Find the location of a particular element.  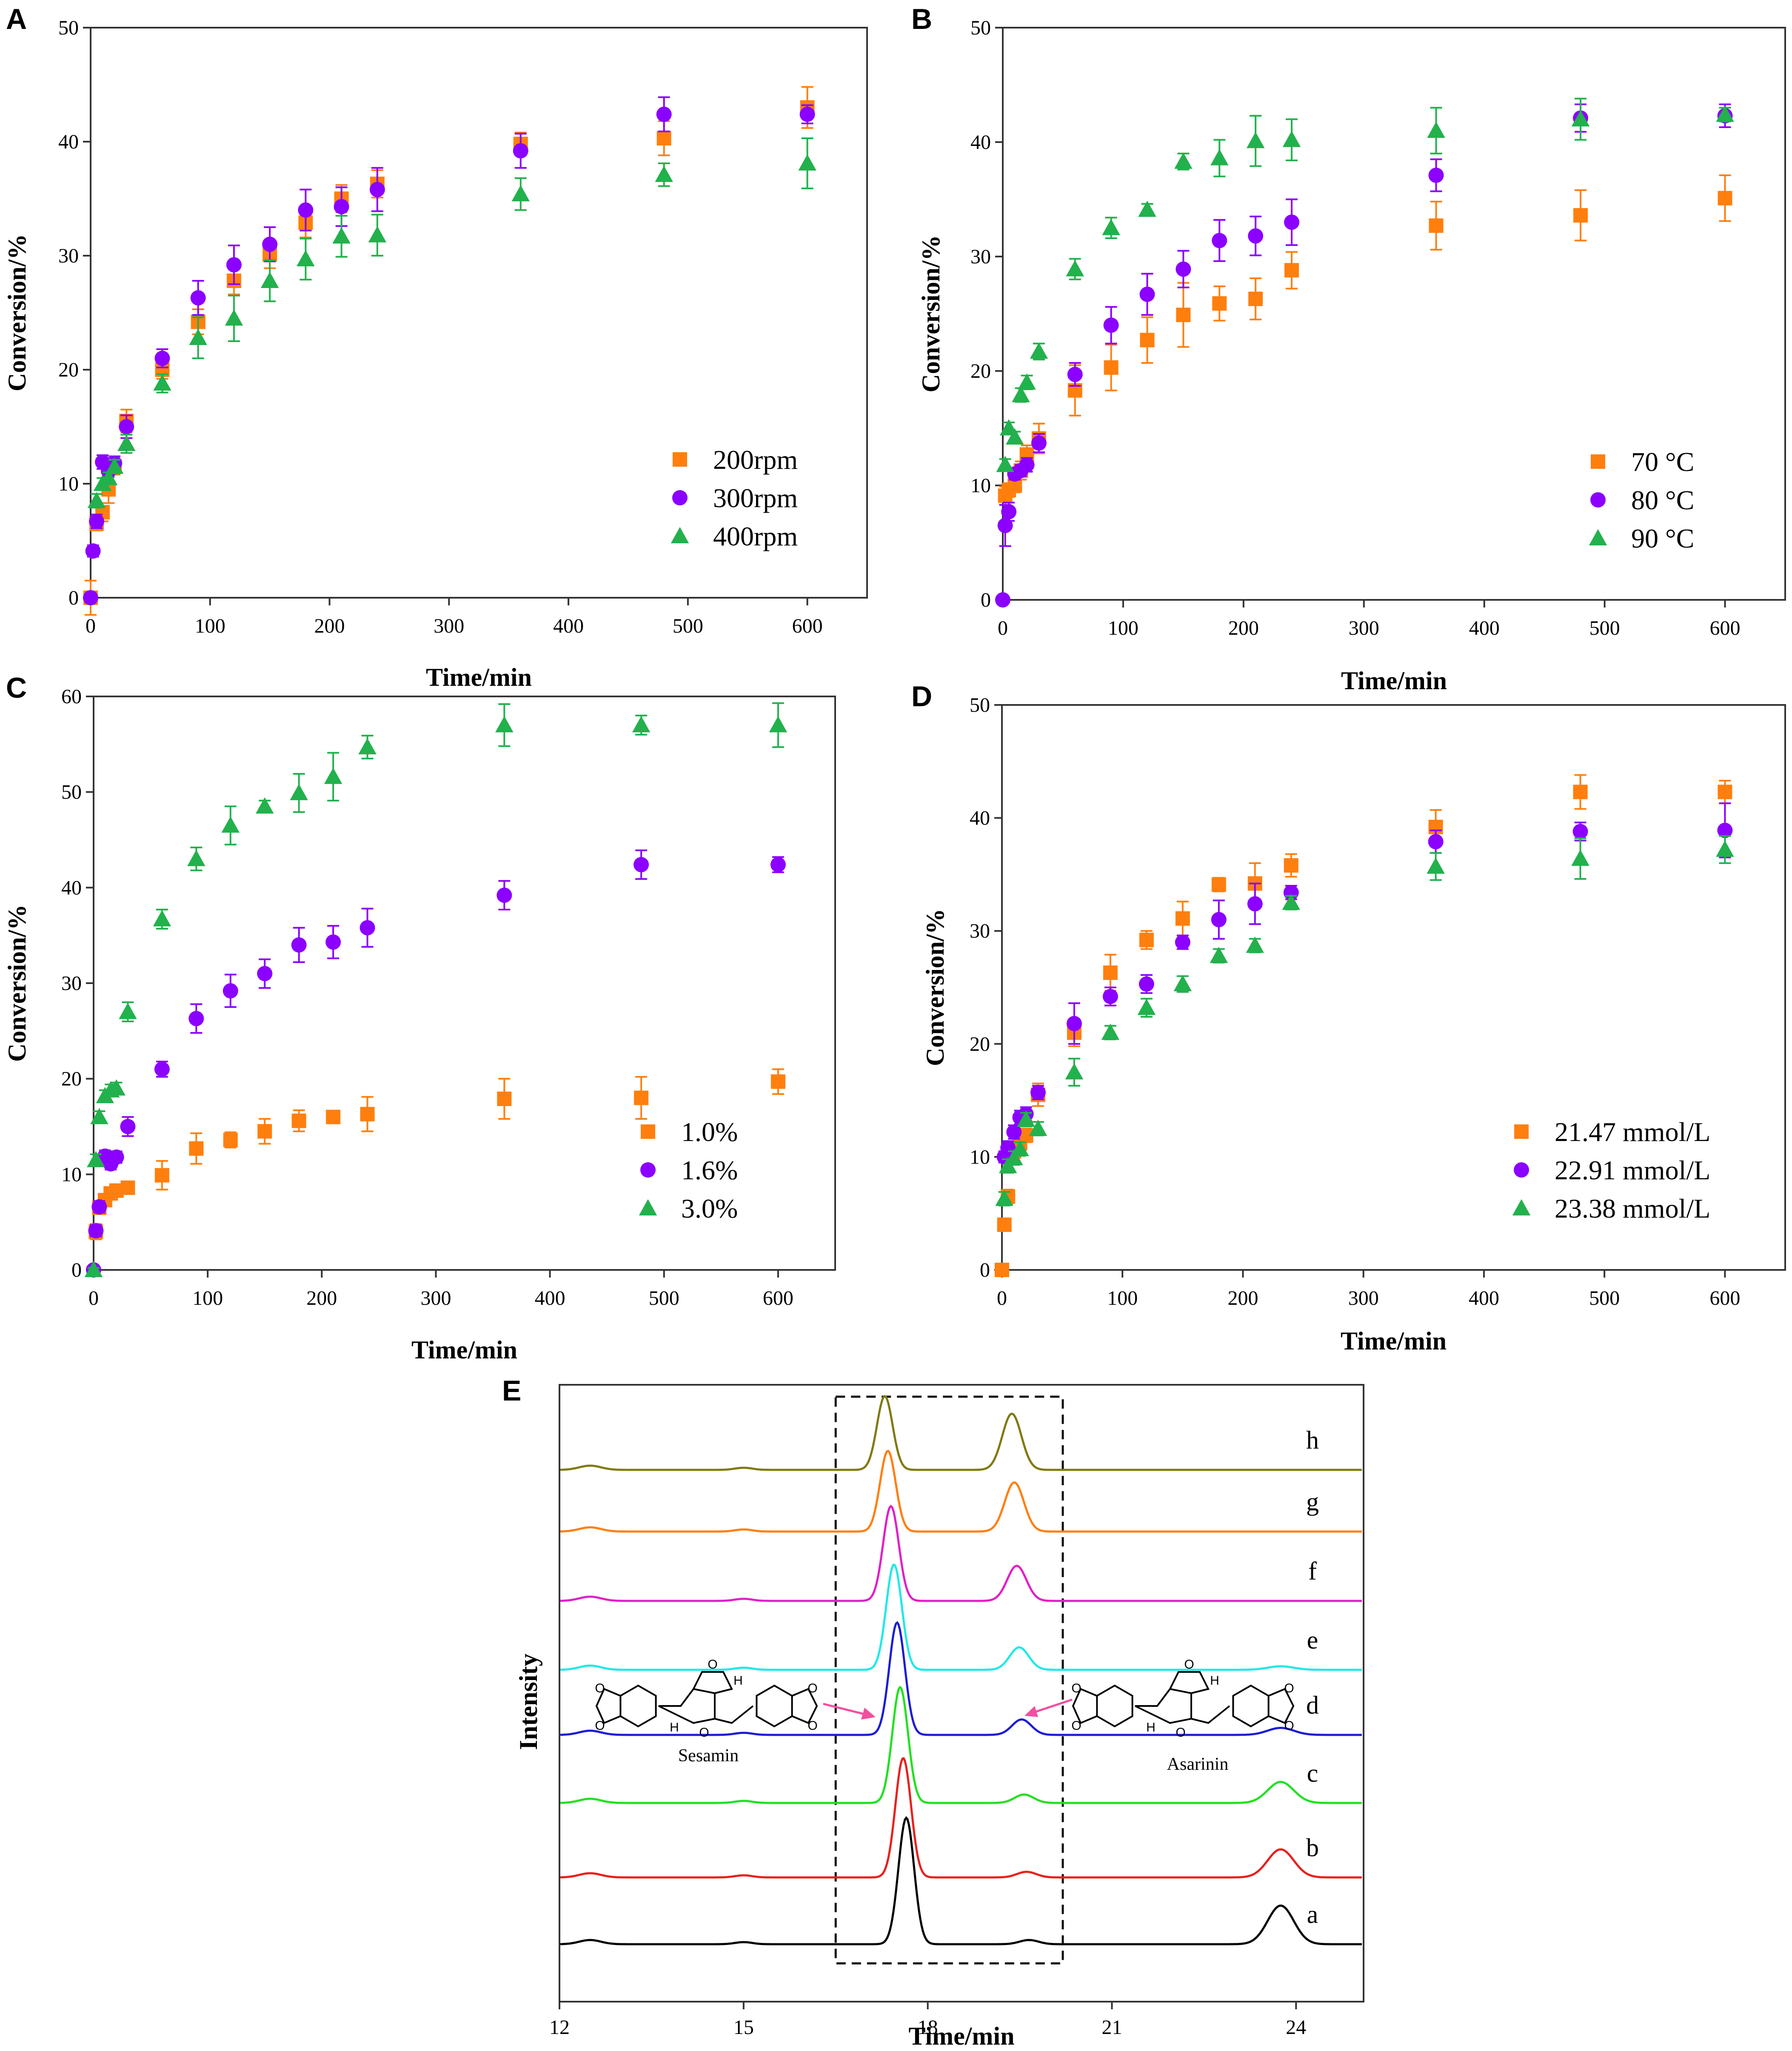

x-tick-label: 12 is located at coordinates (559, 2028).